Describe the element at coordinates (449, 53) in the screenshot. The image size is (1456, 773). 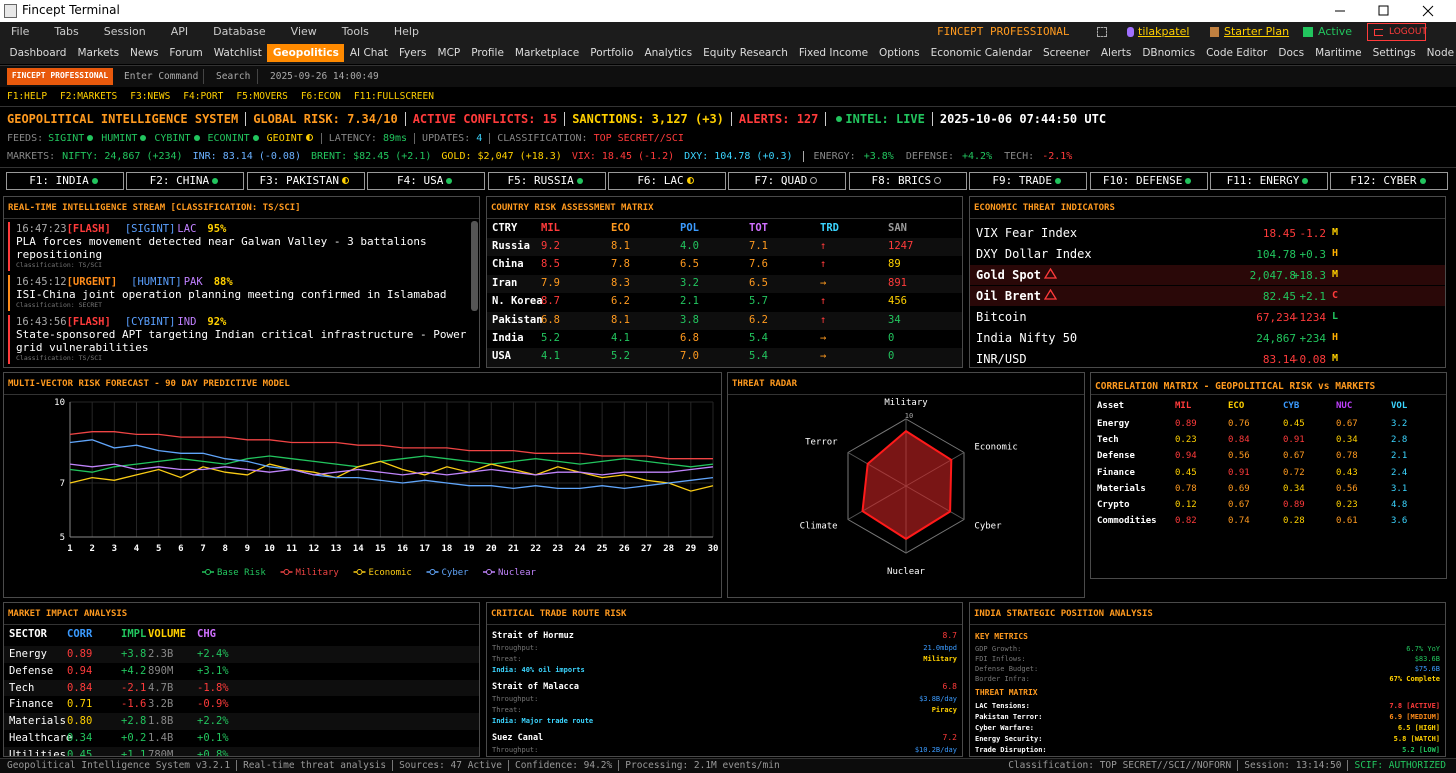
I see `tab: MCP` at that location.